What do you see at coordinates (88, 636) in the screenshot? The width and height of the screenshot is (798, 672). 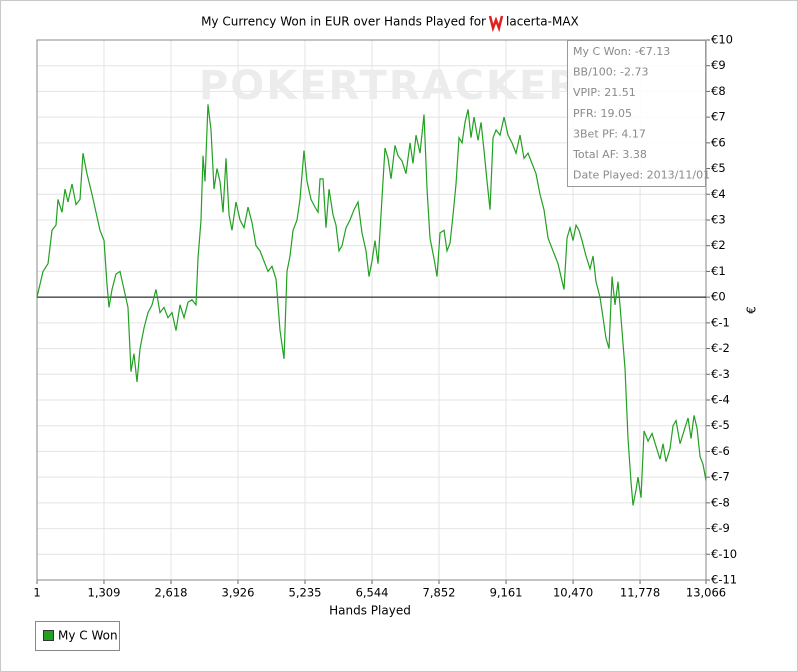 I see `legend-label: My C Won` at bounding box center [88, 636].